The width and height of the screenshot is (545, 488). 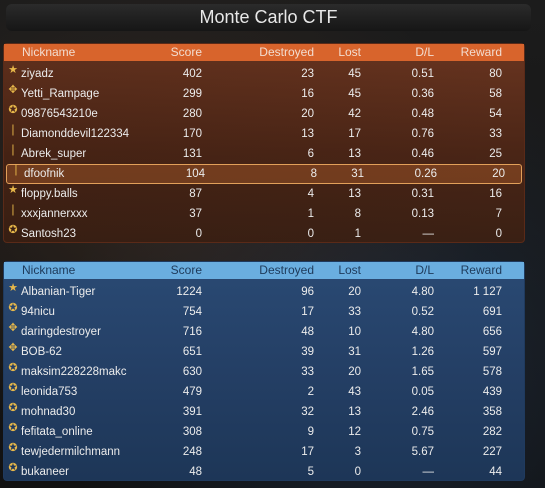 What do you see at coordinates (307, 352) in the screenshot?
I see `player-destroyed: 39` at bounding box center [307, 352].